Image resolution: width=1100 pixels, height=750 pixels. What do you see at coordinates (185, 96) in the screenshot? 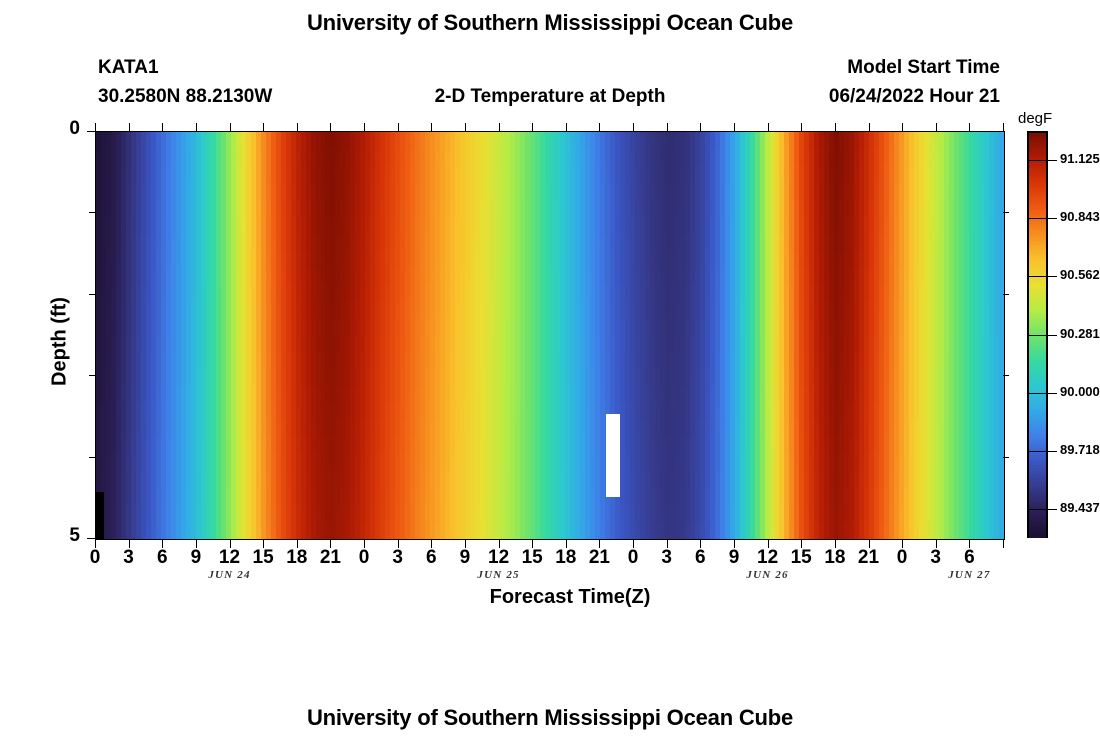
I see `station-coordinates-label: 30.2580N 88.2130W` at bounding box center [185, 96].